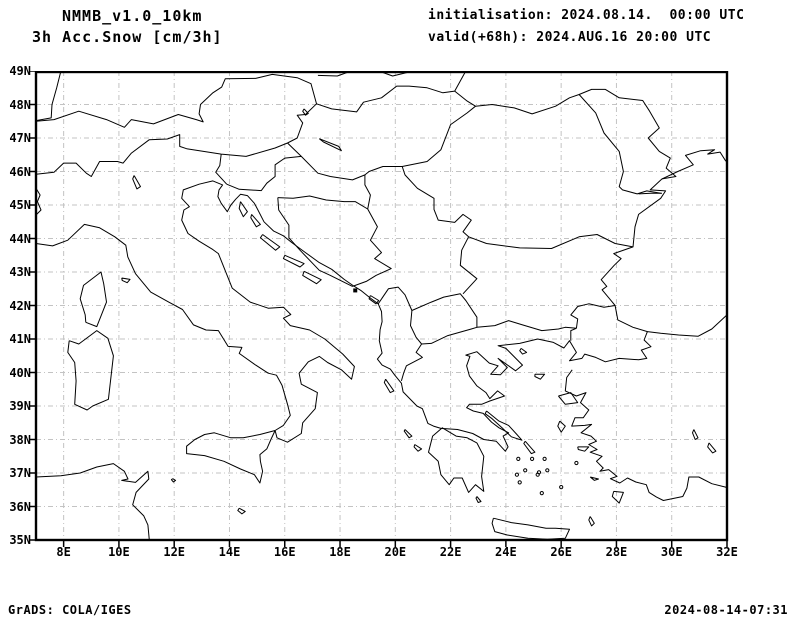 The width and height of the screenshot is (800, 618). Describe the element at coordinates (70, 610) in the screenshot. I see `grads-credit: GrADS: COLA/IGES` at that location.